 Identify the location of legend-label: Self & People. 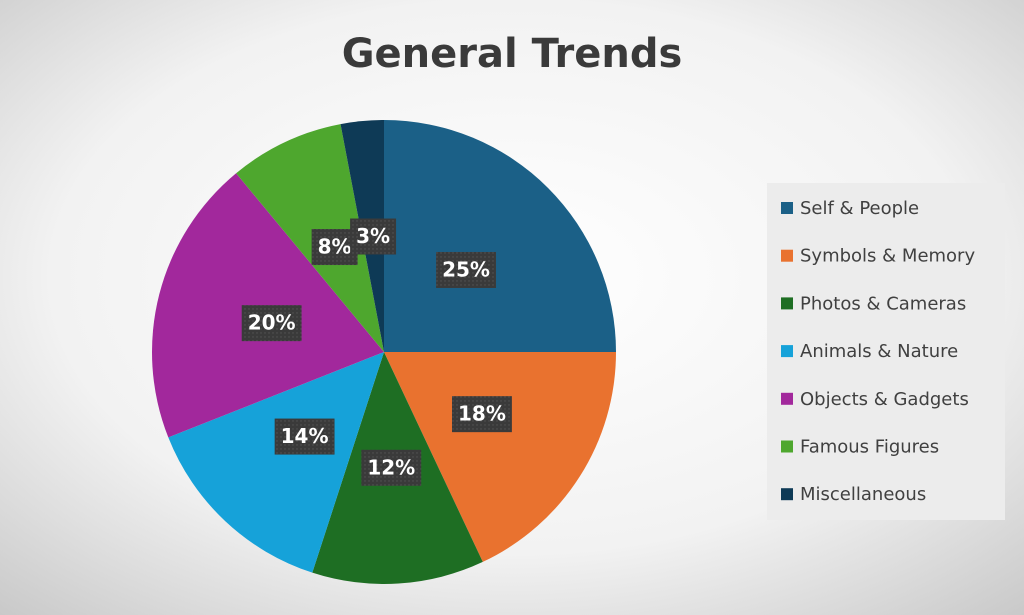
(859, 208).